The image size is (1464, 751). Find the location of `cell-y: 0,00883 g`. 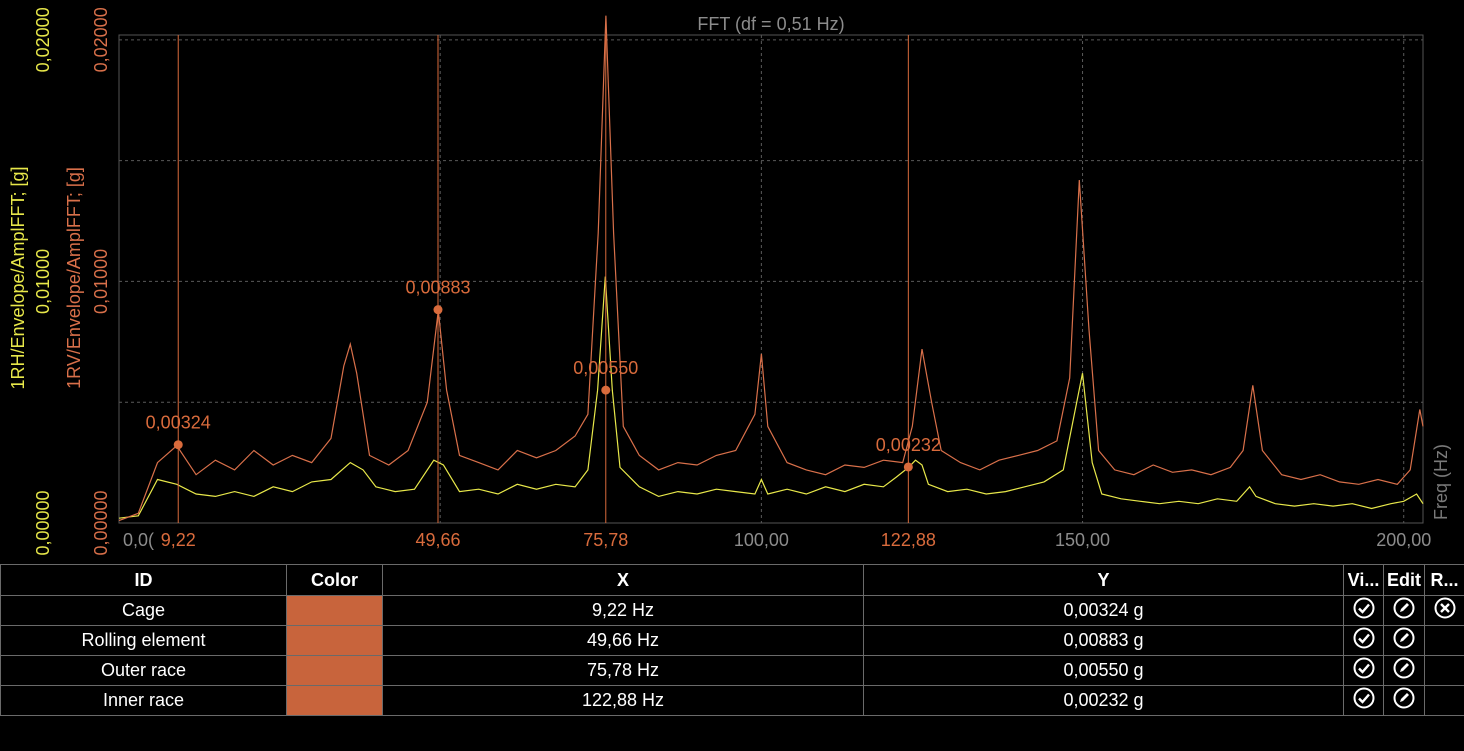

cell-y: 0,00883 g is located at coordinates (1103, 640).